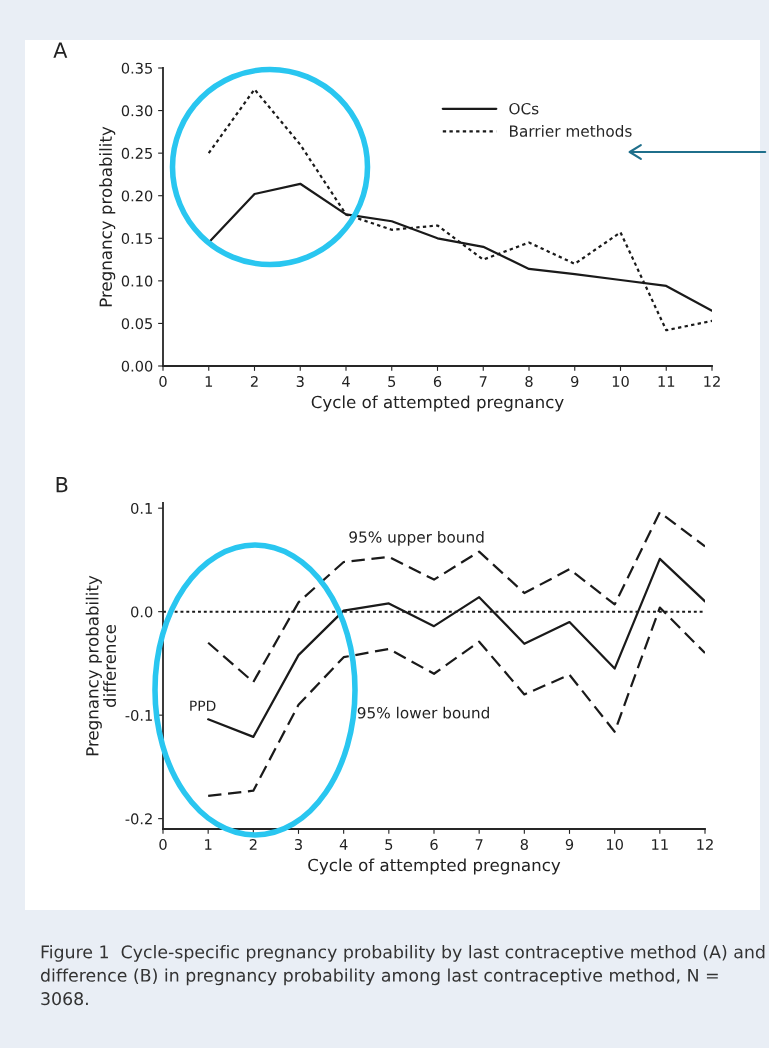  I want to click on y-axis-title: Pregnancy probability, so click(107, 216).